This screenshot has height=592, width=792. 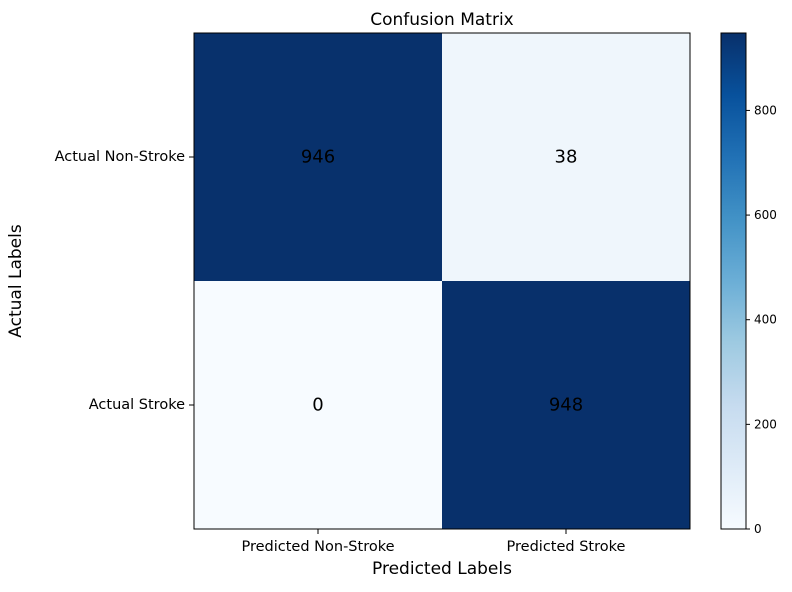 I want to click on colorbar-tick-label: 600, so click(x=765, y=215).